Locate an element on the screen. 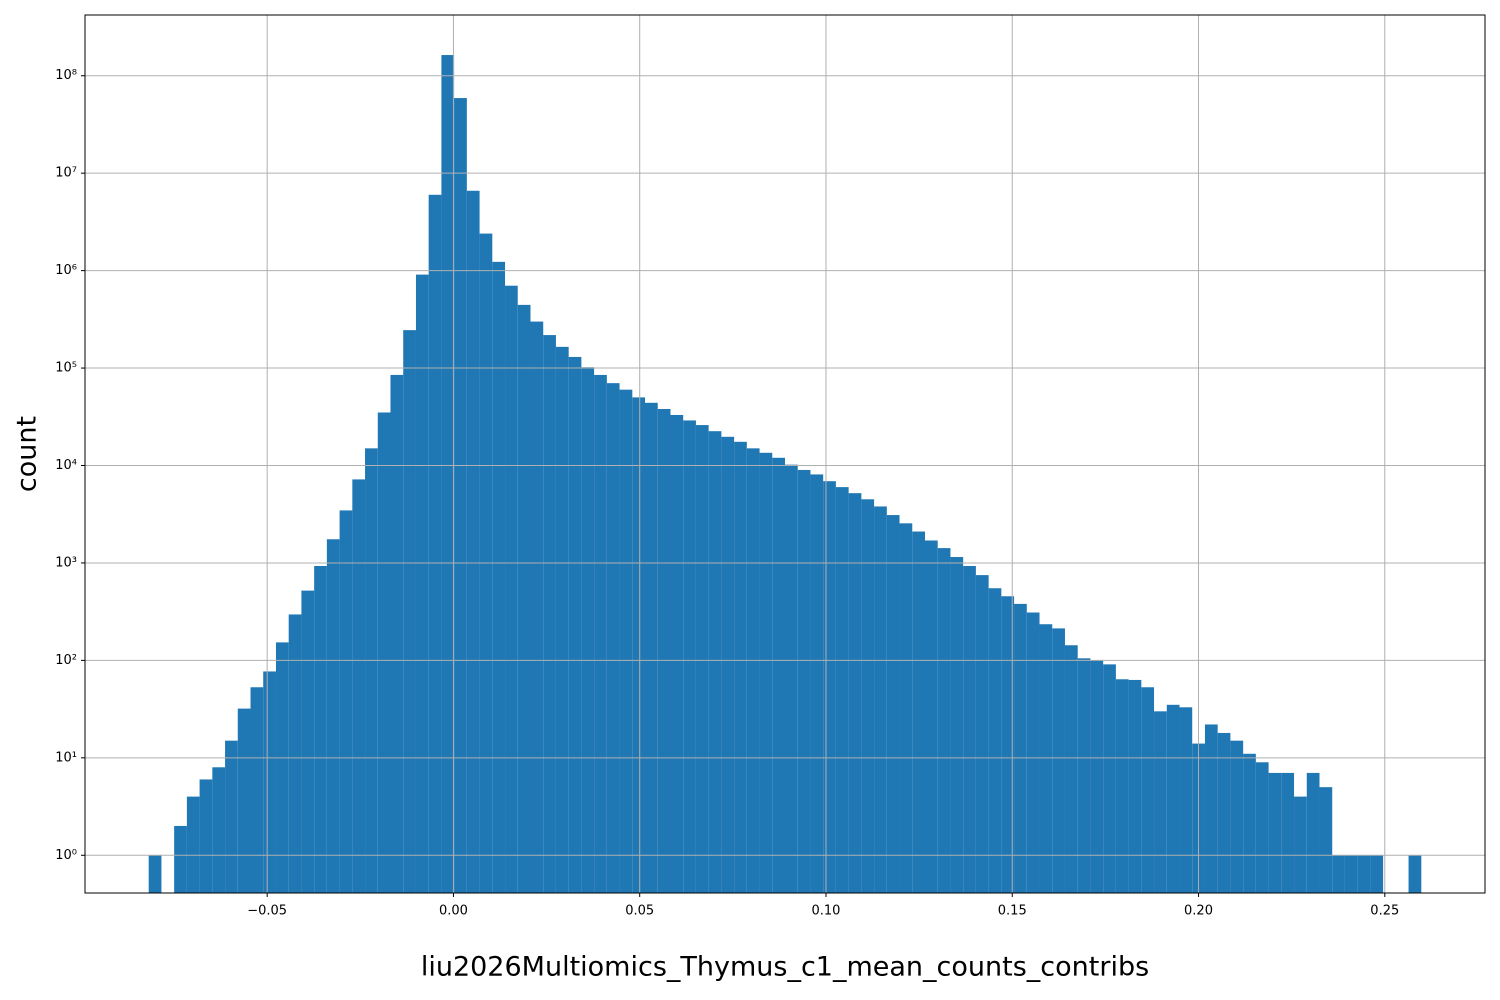 This screenshot has height=1000, width=1500. x-tick-label: 0.10 is located at coordinates (826, 911).